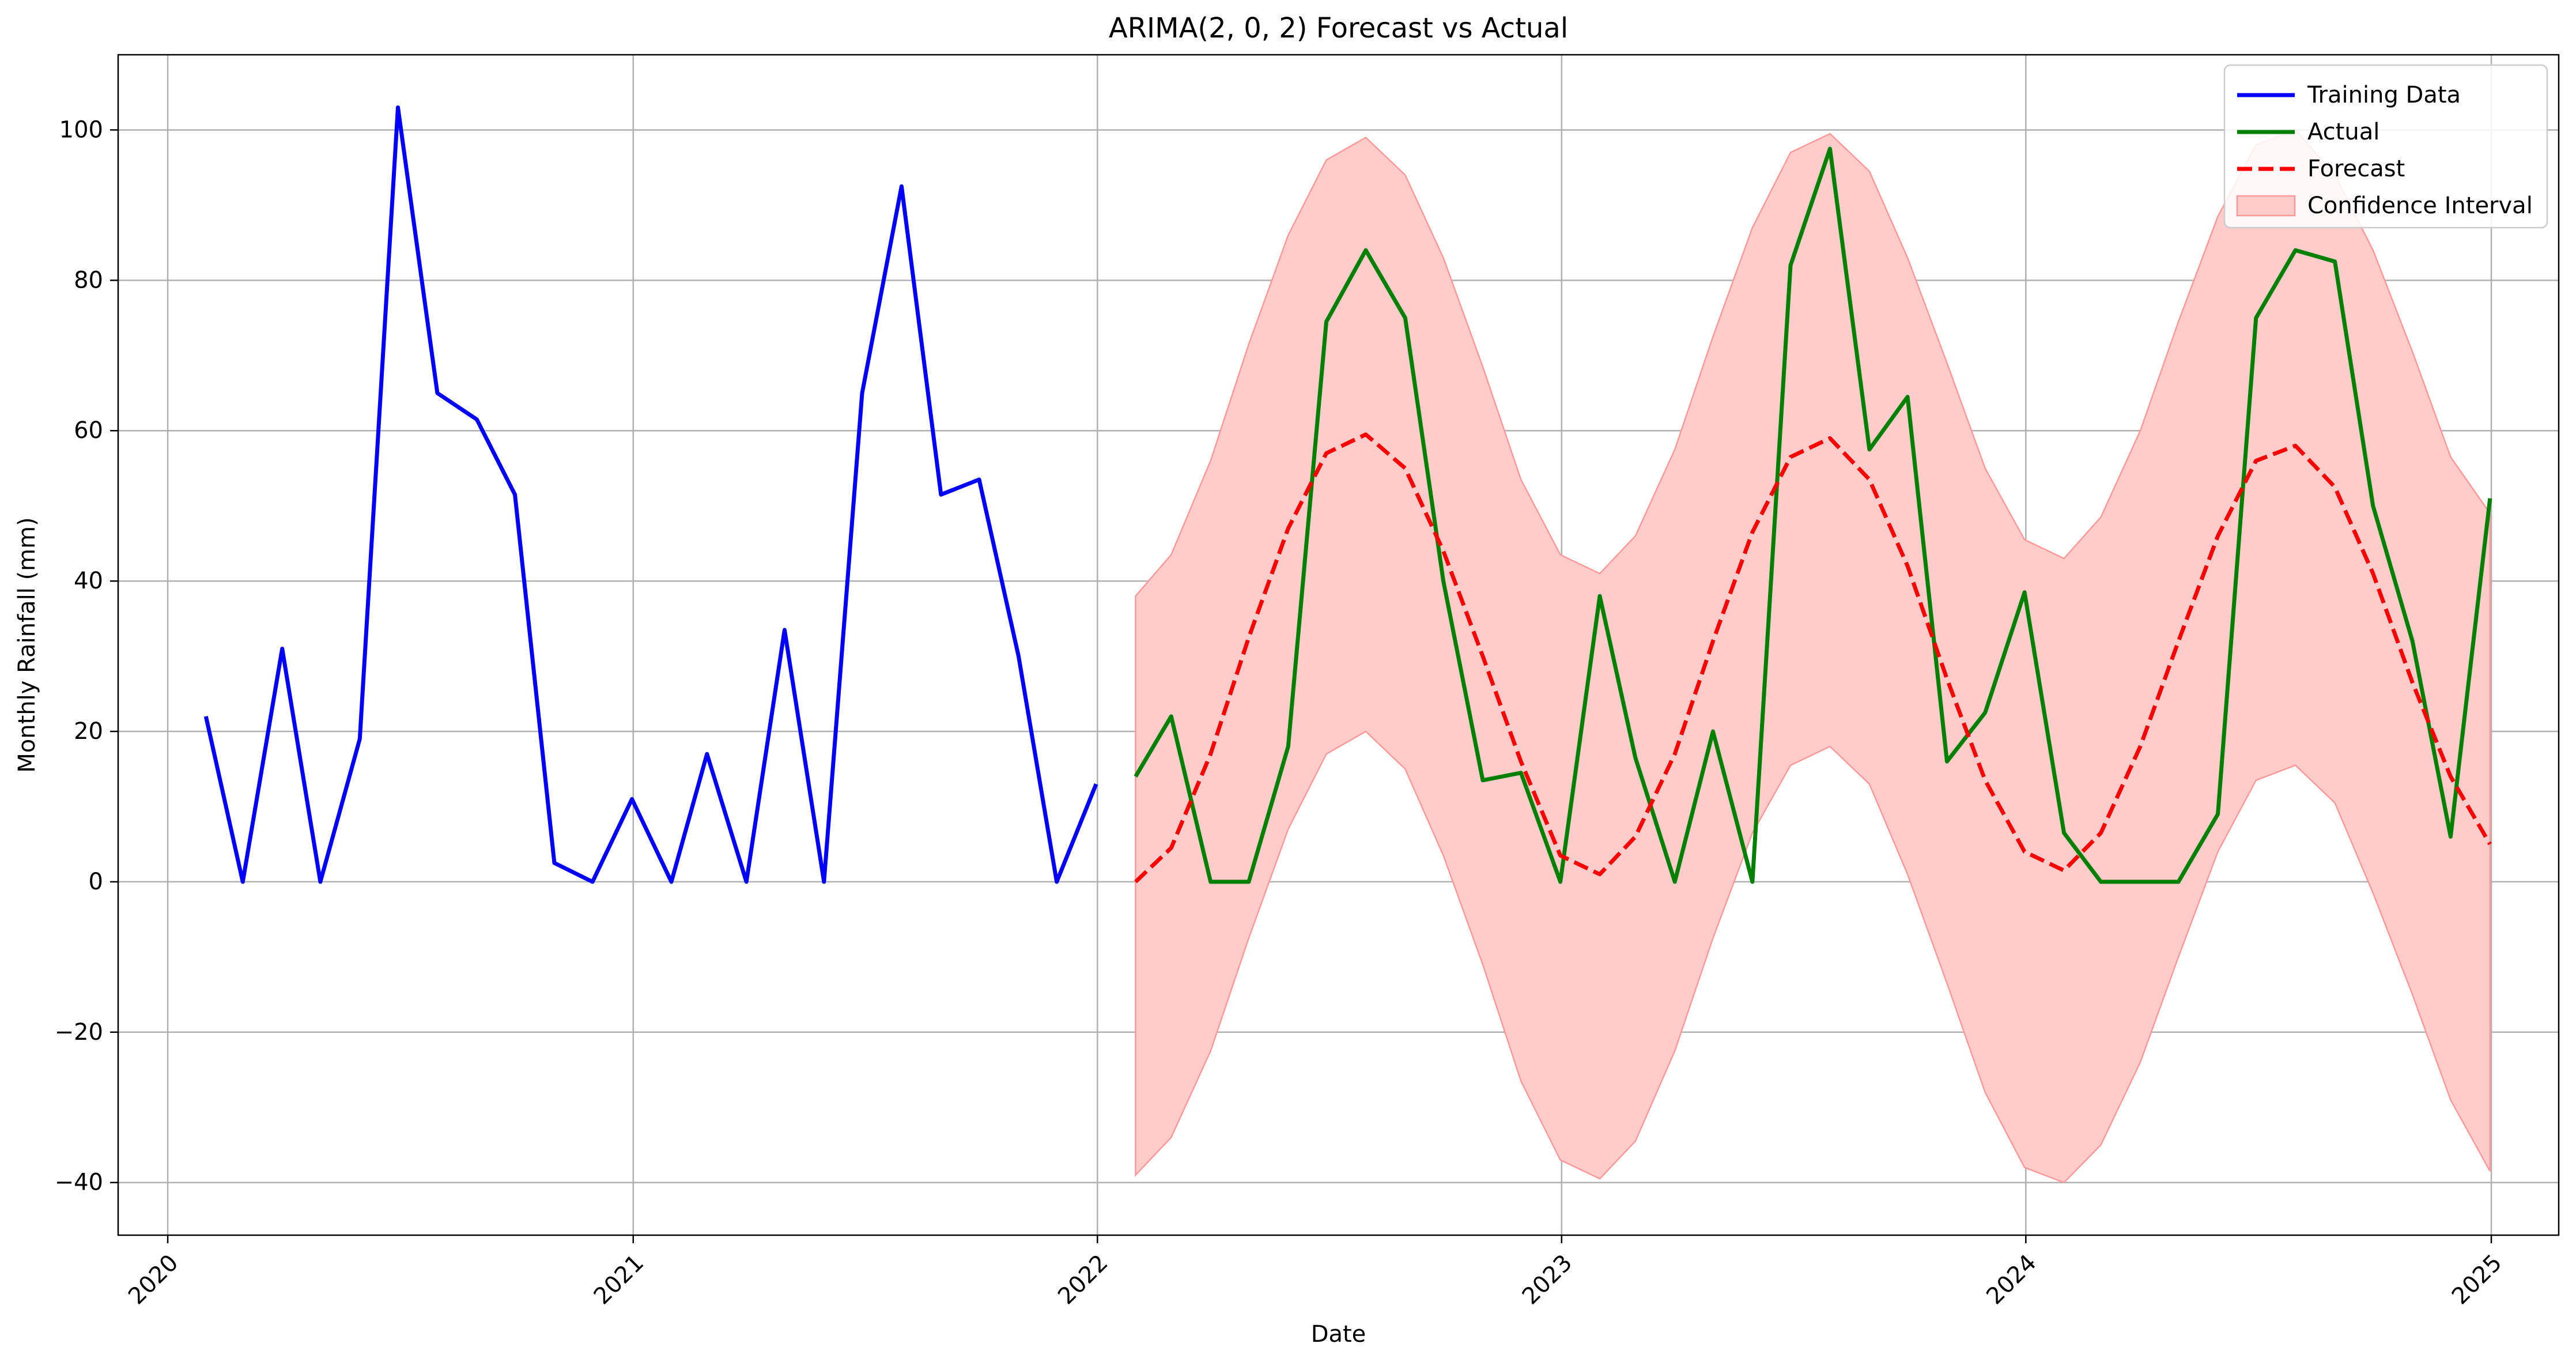 This screenshot has height=1366, width=2576. What do you see at coordinates (79, 1032) in the screenshot?
I see `y-tick-label: −20` at bounding box center [79, 1032].